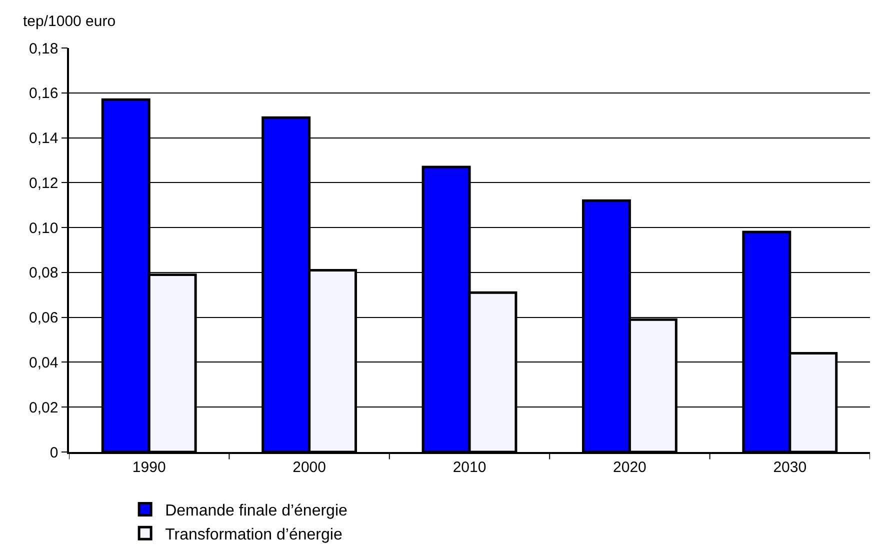 The height and width of the screenshot is (552, 872). I want to click on x-tick-label: 2010, so click(469, 467).